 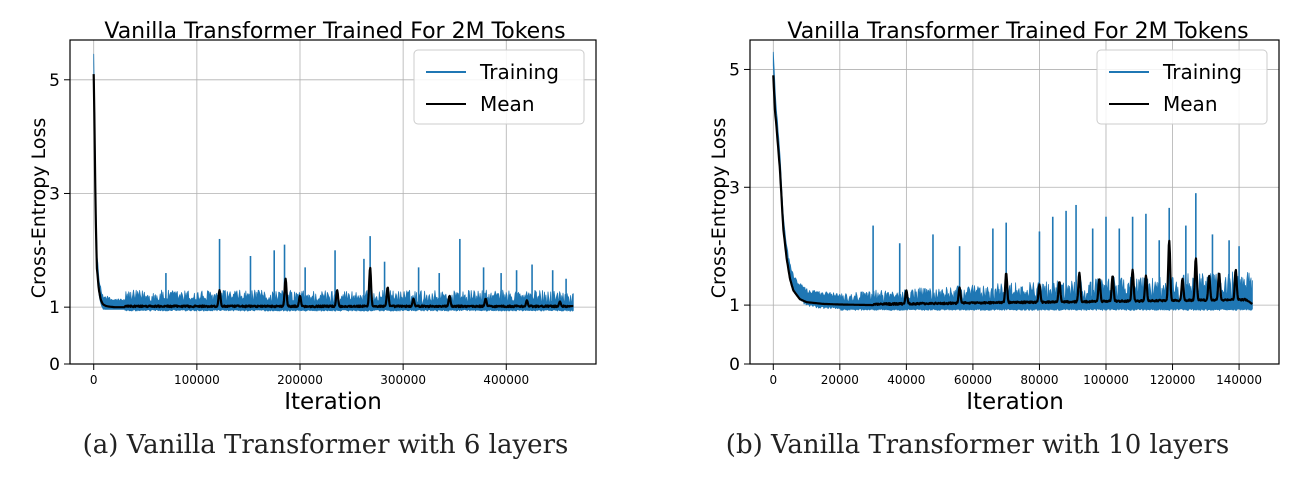 What do you see at coordinates (977, 445) in the screenshot?
I see `figure-caption: (b) Vanilla Transformer with 10 layers` at bounding box center [977, 445].